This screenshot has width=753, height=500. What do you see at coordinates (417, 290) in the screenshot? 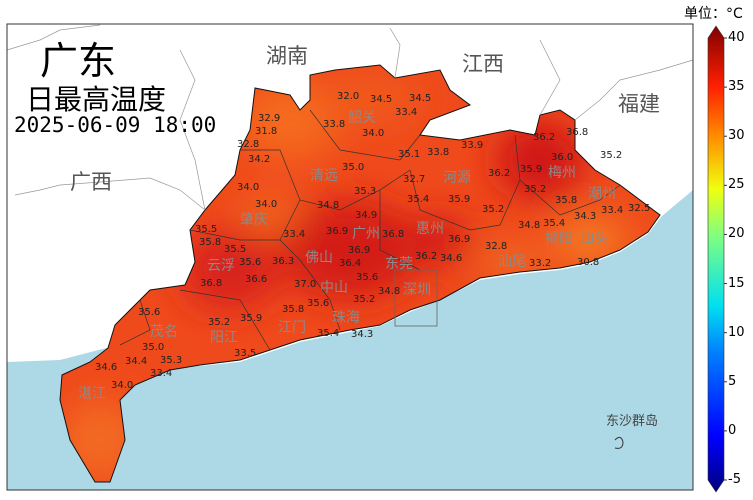
I see `city-label: 深圳` at bounding box center [417, 290].